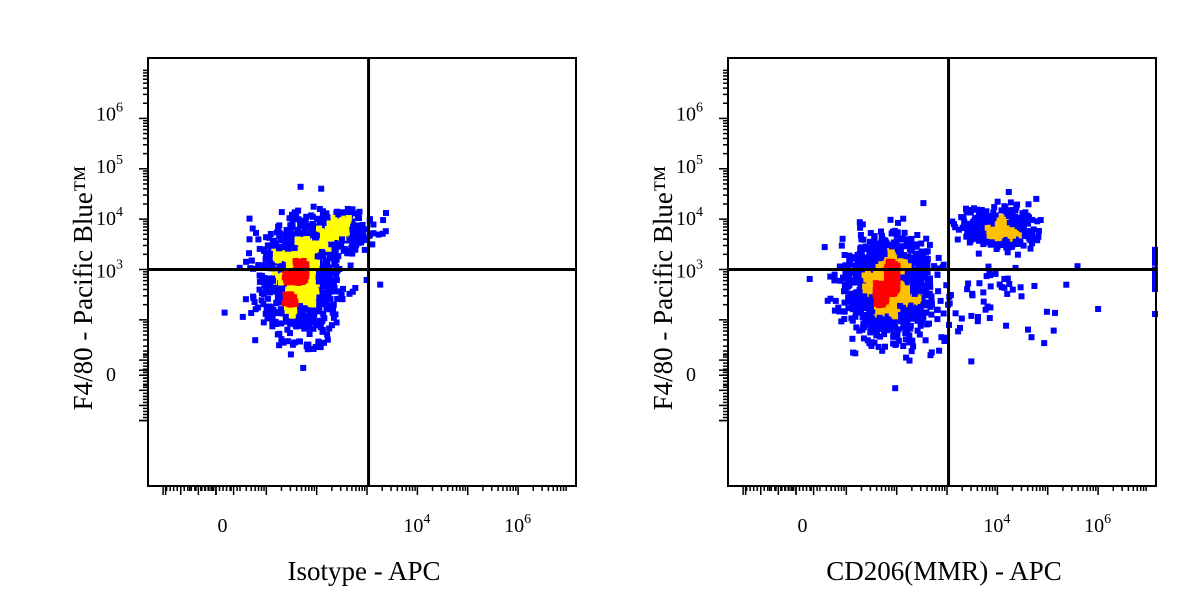 This screenshot has width=1200, height=605. What do you see at coordinates (689, 165) in the screenshot?
I see `y-tick-label: 105` at bounding box center [689, 165].